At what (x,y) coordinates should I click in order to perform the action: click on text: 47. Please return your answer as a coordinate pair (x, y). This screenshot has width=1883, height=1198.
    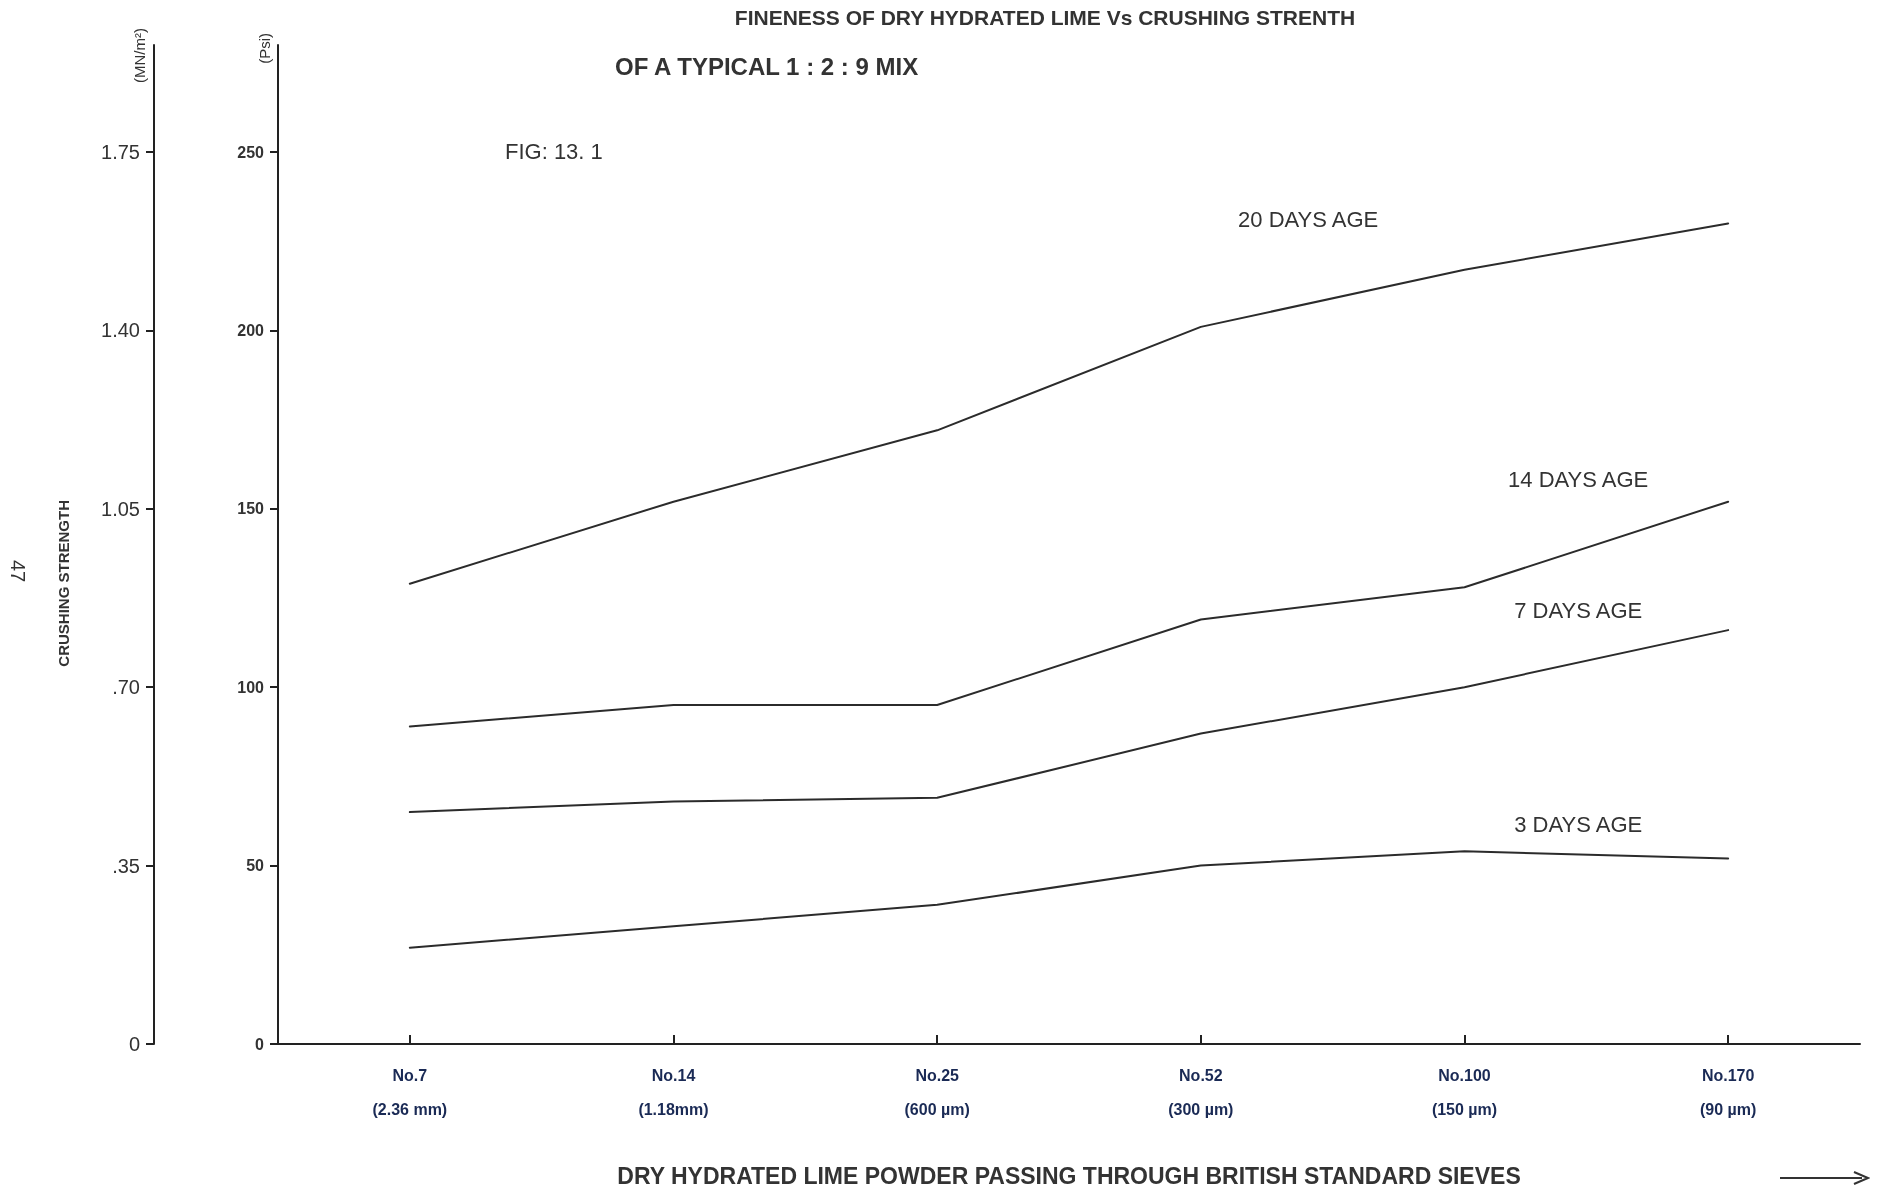
    Looking at the image, I should click on (18, 571).